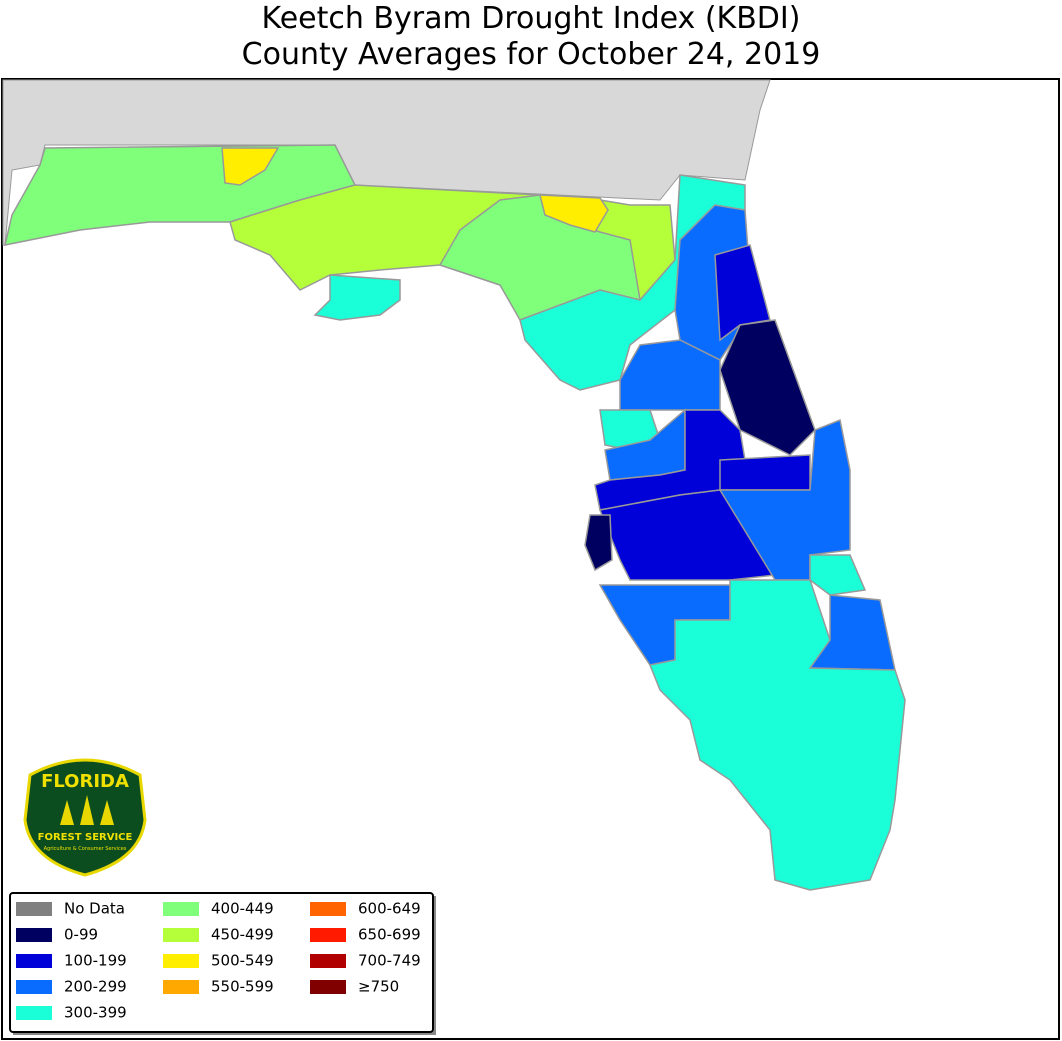 The height and width of the screenshot is (1041, 1062). I want to click on legend-label: 650-699, so click(389, 935).